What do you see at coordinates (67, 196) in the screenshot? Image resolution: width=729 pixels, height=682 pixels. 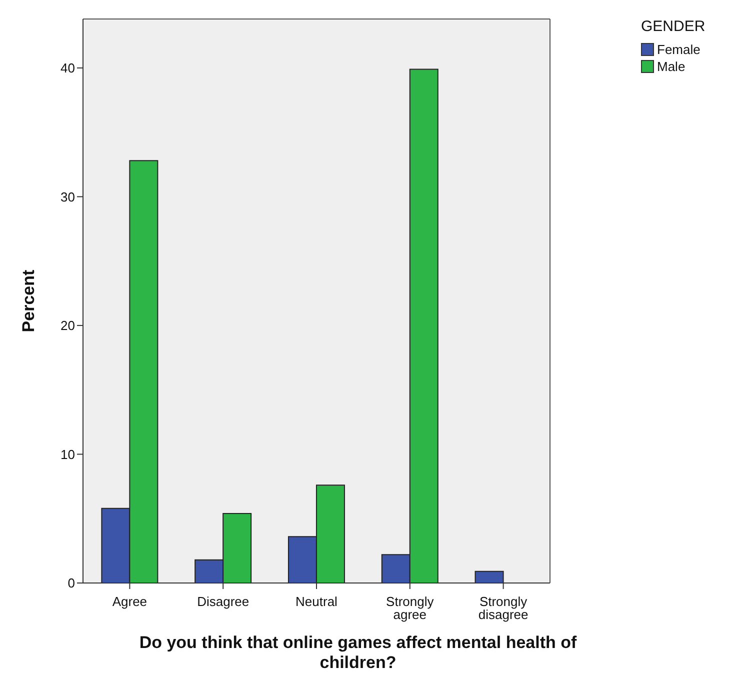 I see `y-tick-label: 30` at bounding box center [67, 196].